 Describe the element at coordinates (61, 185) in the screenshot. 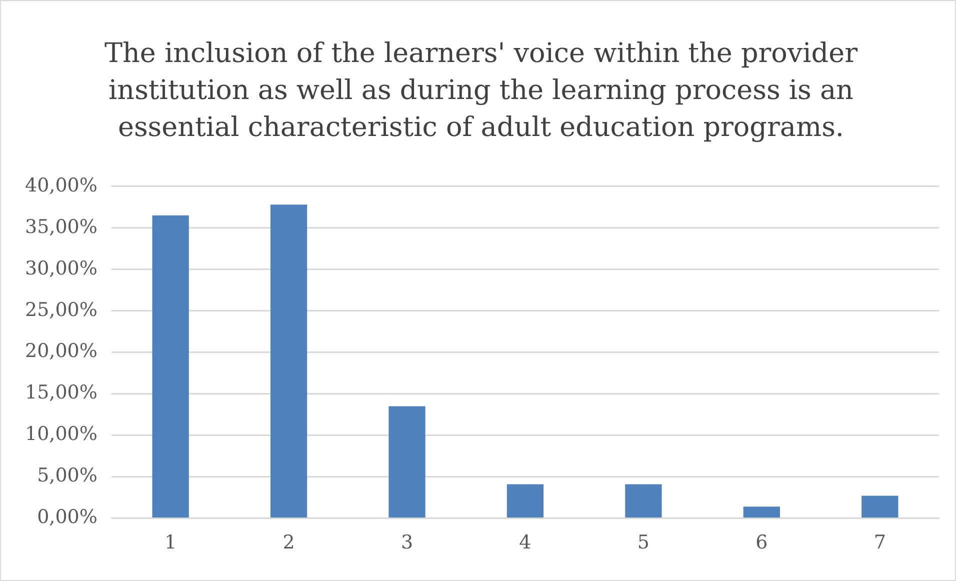

I see `y-tick-label: 40,00%` at that location.